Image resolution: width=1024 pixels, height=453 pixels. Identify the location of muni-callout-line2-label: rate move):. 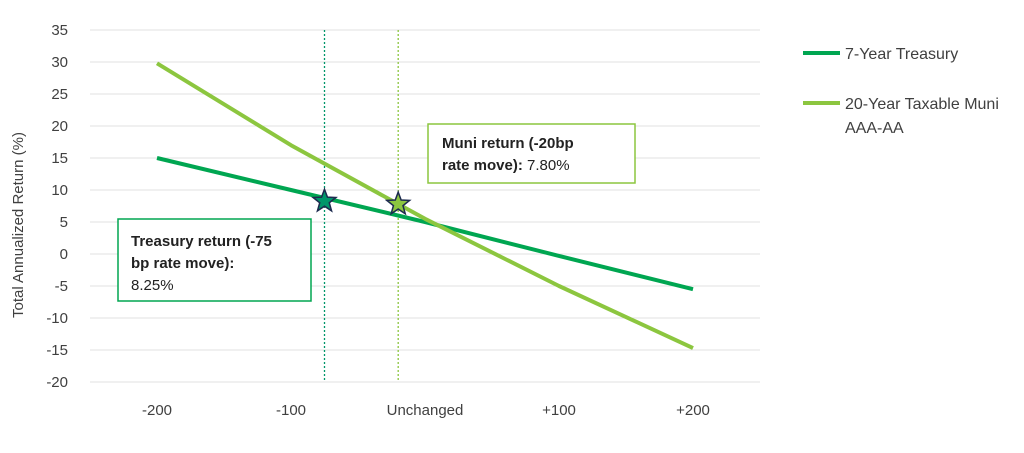
(482, 165).